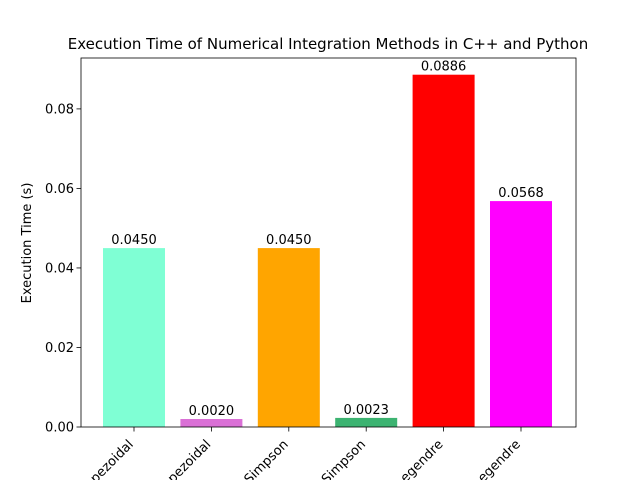 This screenshot has width=640, height=480. What do you see at coordinates (59, 348) in the screenshot?
I see `y-tick-label-2: 0.02` at bounding box center [59, 348].